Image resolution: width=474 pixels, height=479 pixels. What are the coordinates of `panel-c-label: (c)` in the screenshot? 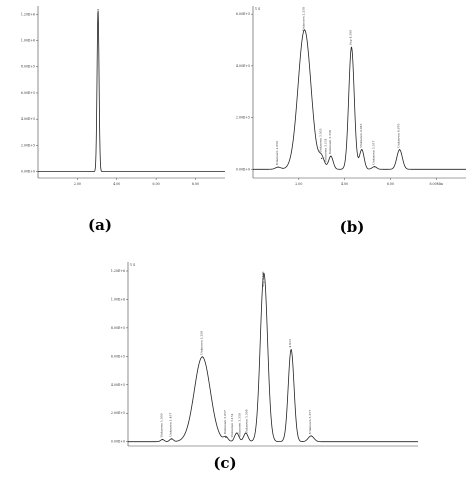 It's located at (224, 463).